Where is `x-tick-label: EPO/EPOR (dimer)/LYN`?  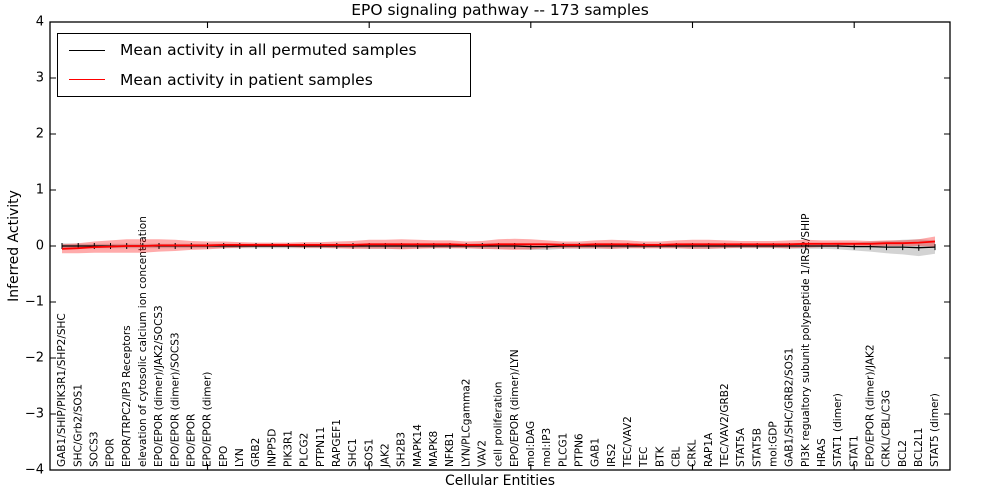 x-tick-label: EPO/EPOR (dimer)/LYN is located at coordinates (515, 408).